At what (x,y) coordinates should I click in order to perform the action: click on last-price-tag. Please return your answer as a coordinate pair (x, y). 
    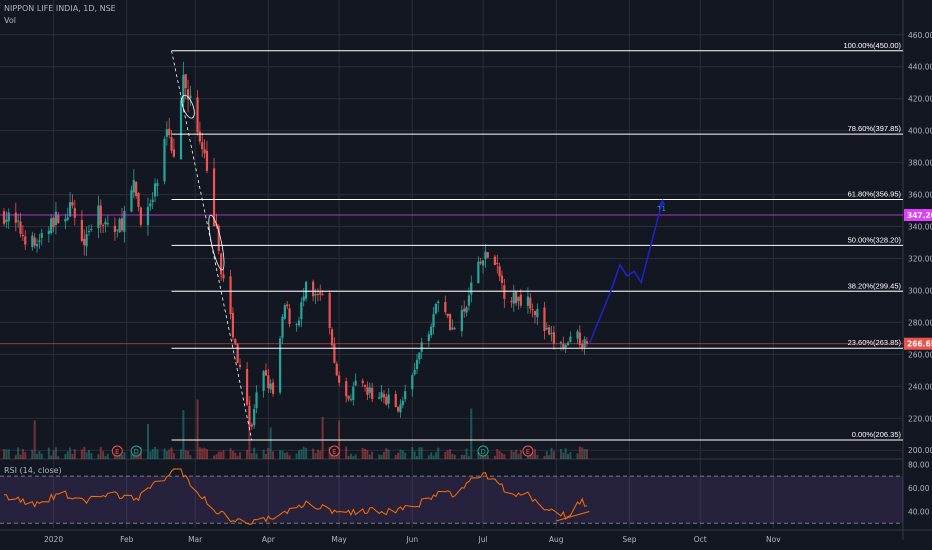
    Looking at the image, I should click on (918, 343).